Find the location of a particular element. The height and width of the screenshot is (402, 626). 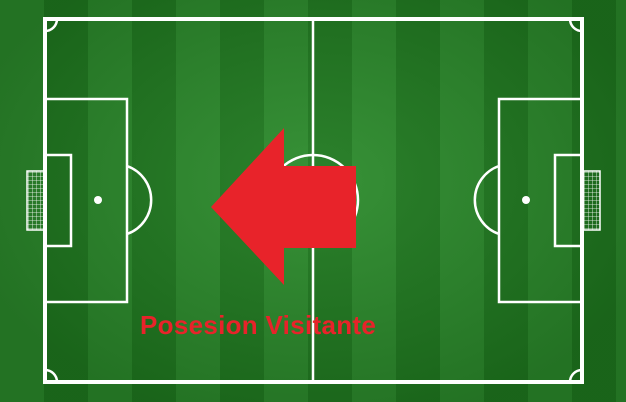

corner-arc-bottom-right is located at coordinates (575, 375).